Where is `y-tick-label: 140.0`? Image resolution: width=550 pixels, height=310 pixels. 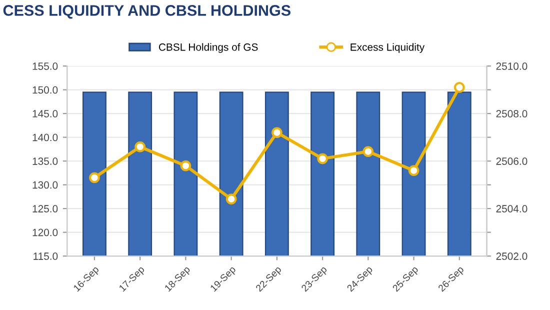 y-tick-label: 140.0 is located at coordinates (45, 138).